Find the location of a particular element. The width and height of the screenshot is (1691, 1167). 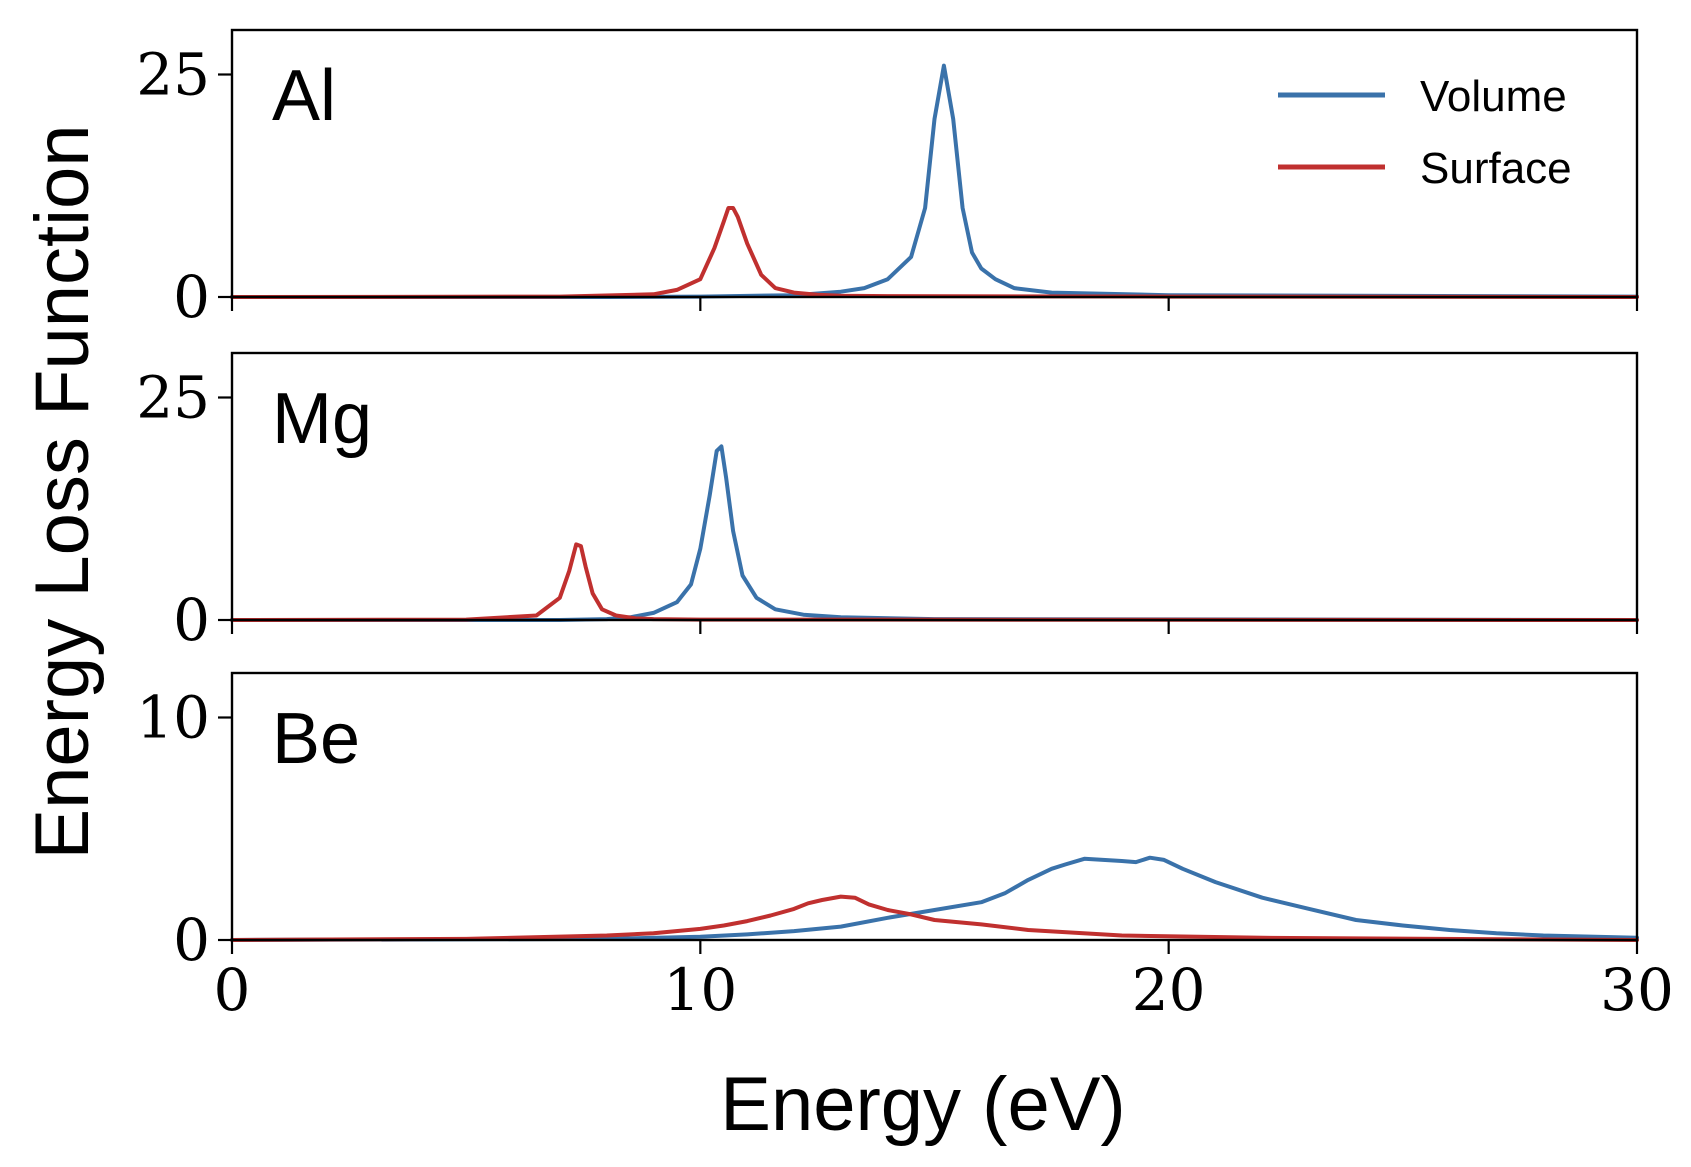

series-surface-line-mg is located at coordinates (934, 582).